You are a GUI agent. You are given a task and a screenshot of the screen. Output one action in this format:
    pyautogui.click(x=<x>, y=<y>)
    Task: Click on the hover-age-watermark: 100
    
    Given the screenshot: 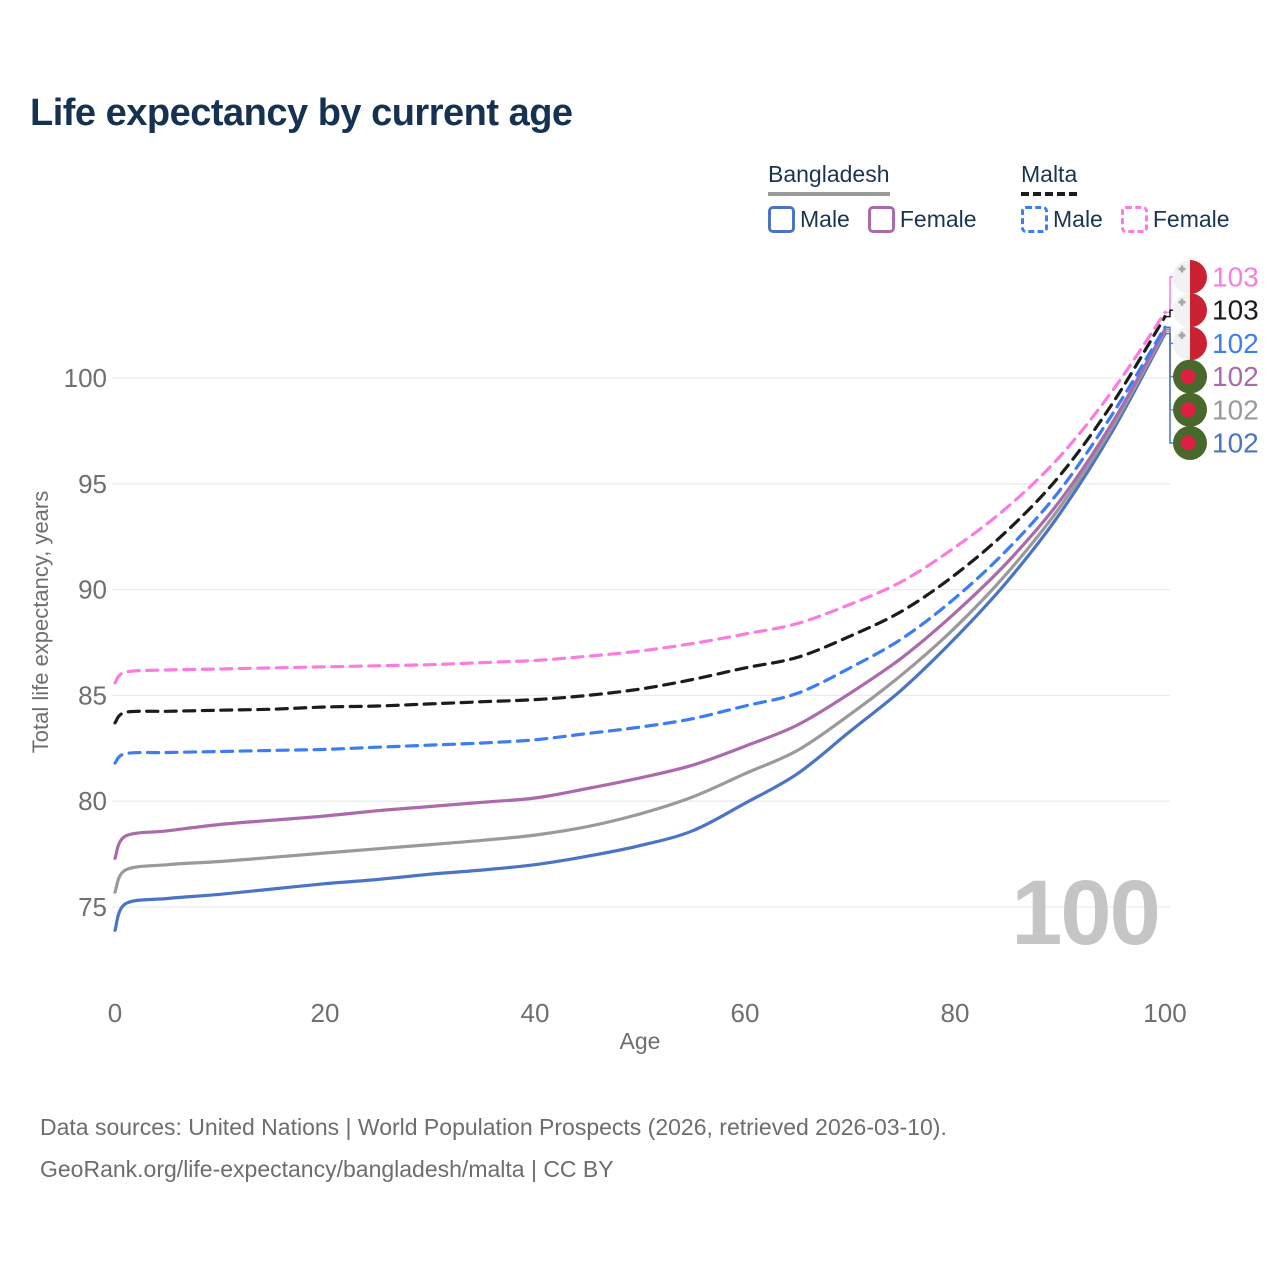 What is the action you would take?
    pyautogui.click(x=1085, y=913)
    